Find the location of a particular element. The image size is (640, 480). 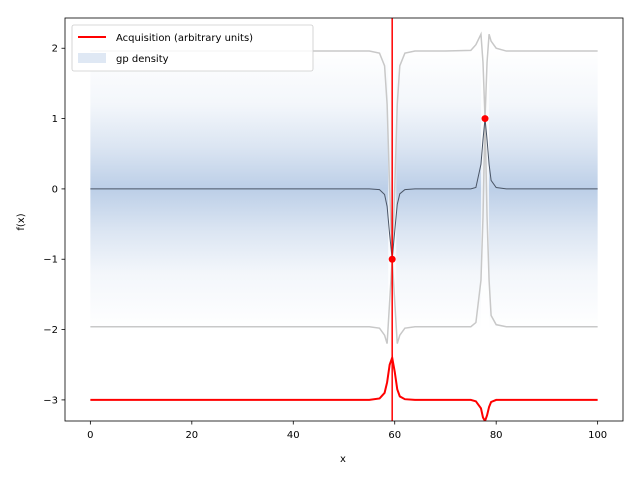

x-axis-label: x is located at coordinates (343, 459).